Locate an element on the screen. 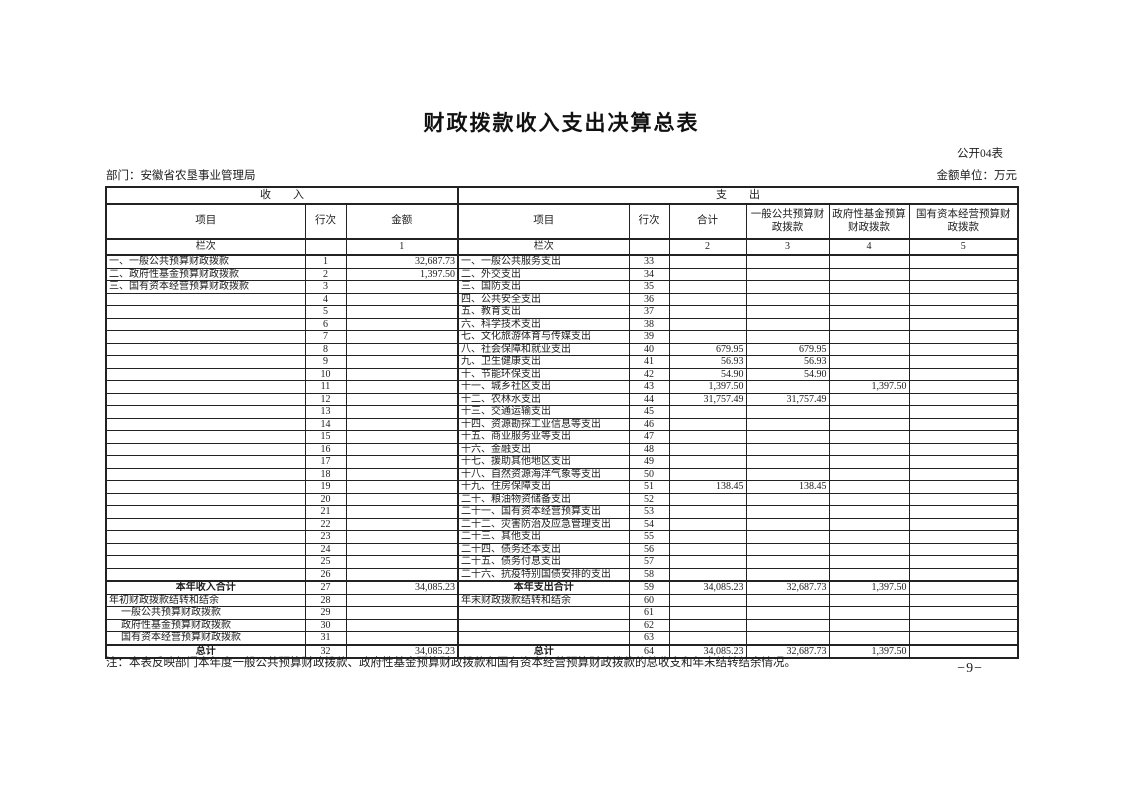 The width and height of the screenshot is (1123, 794). income-row-number: 11 is located at coordinates (325, 387).